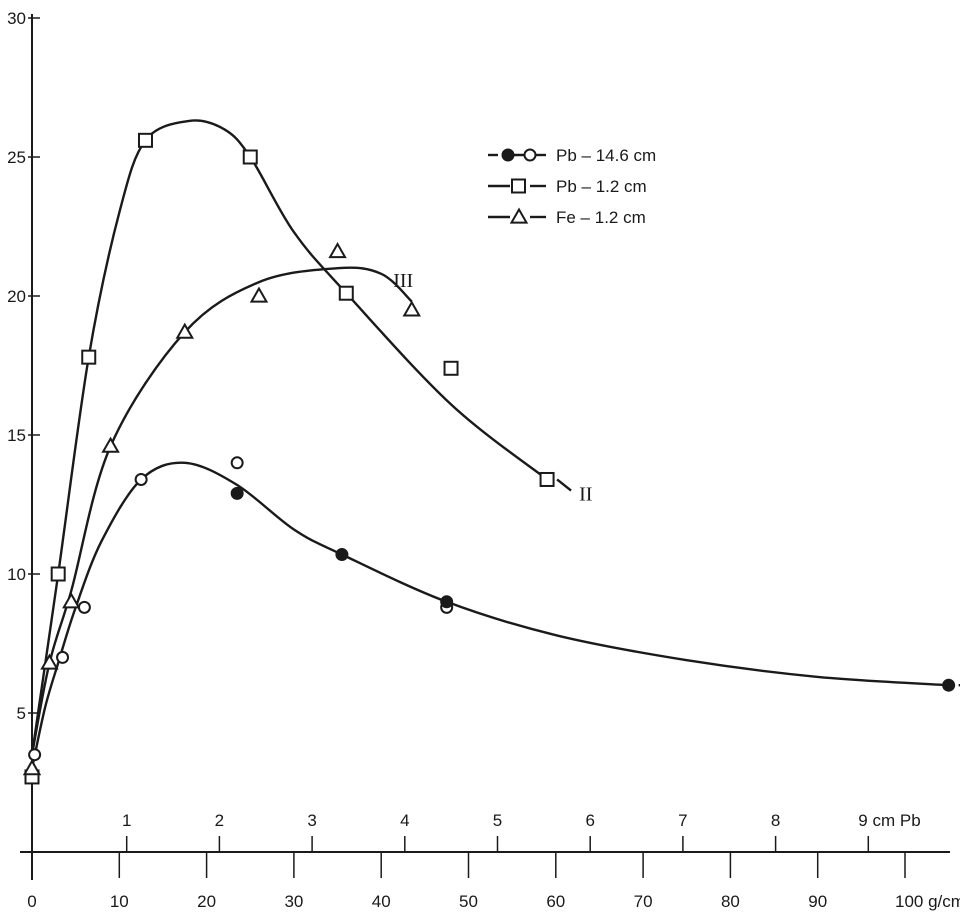  What do you see at coordinates (589, 820) in the screenshot?
I see `x-tick-label-top: 6` at bounding box center [589, 820].